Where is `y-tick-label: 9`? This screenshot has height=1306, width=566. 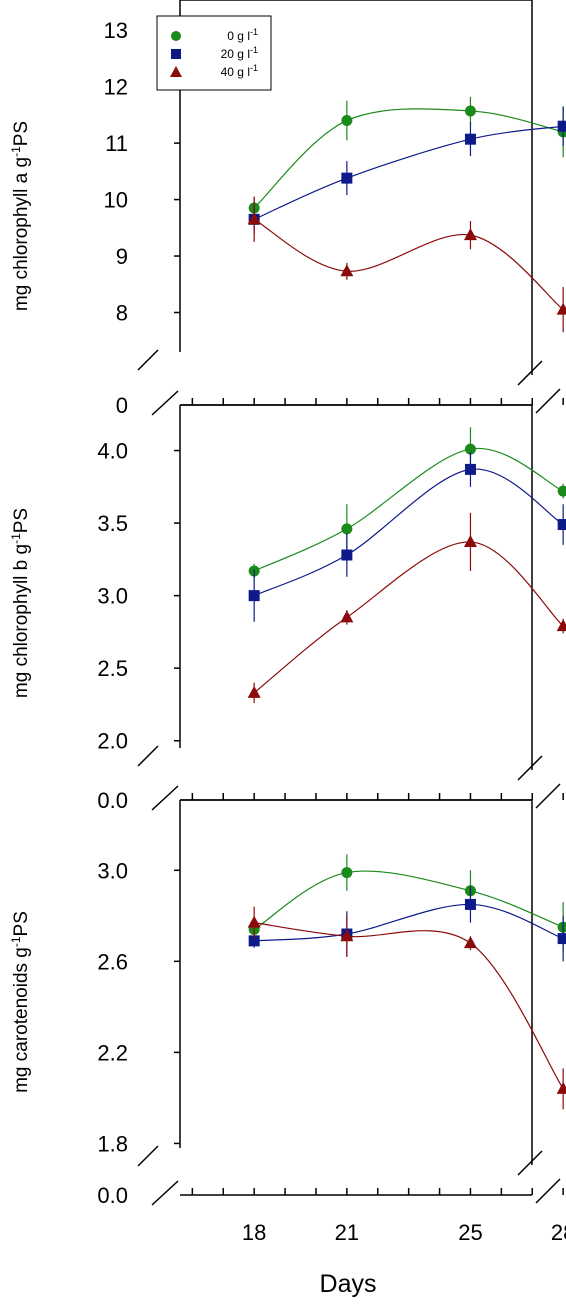 y-tick-label: 9 is located at coordinates (122, 256).